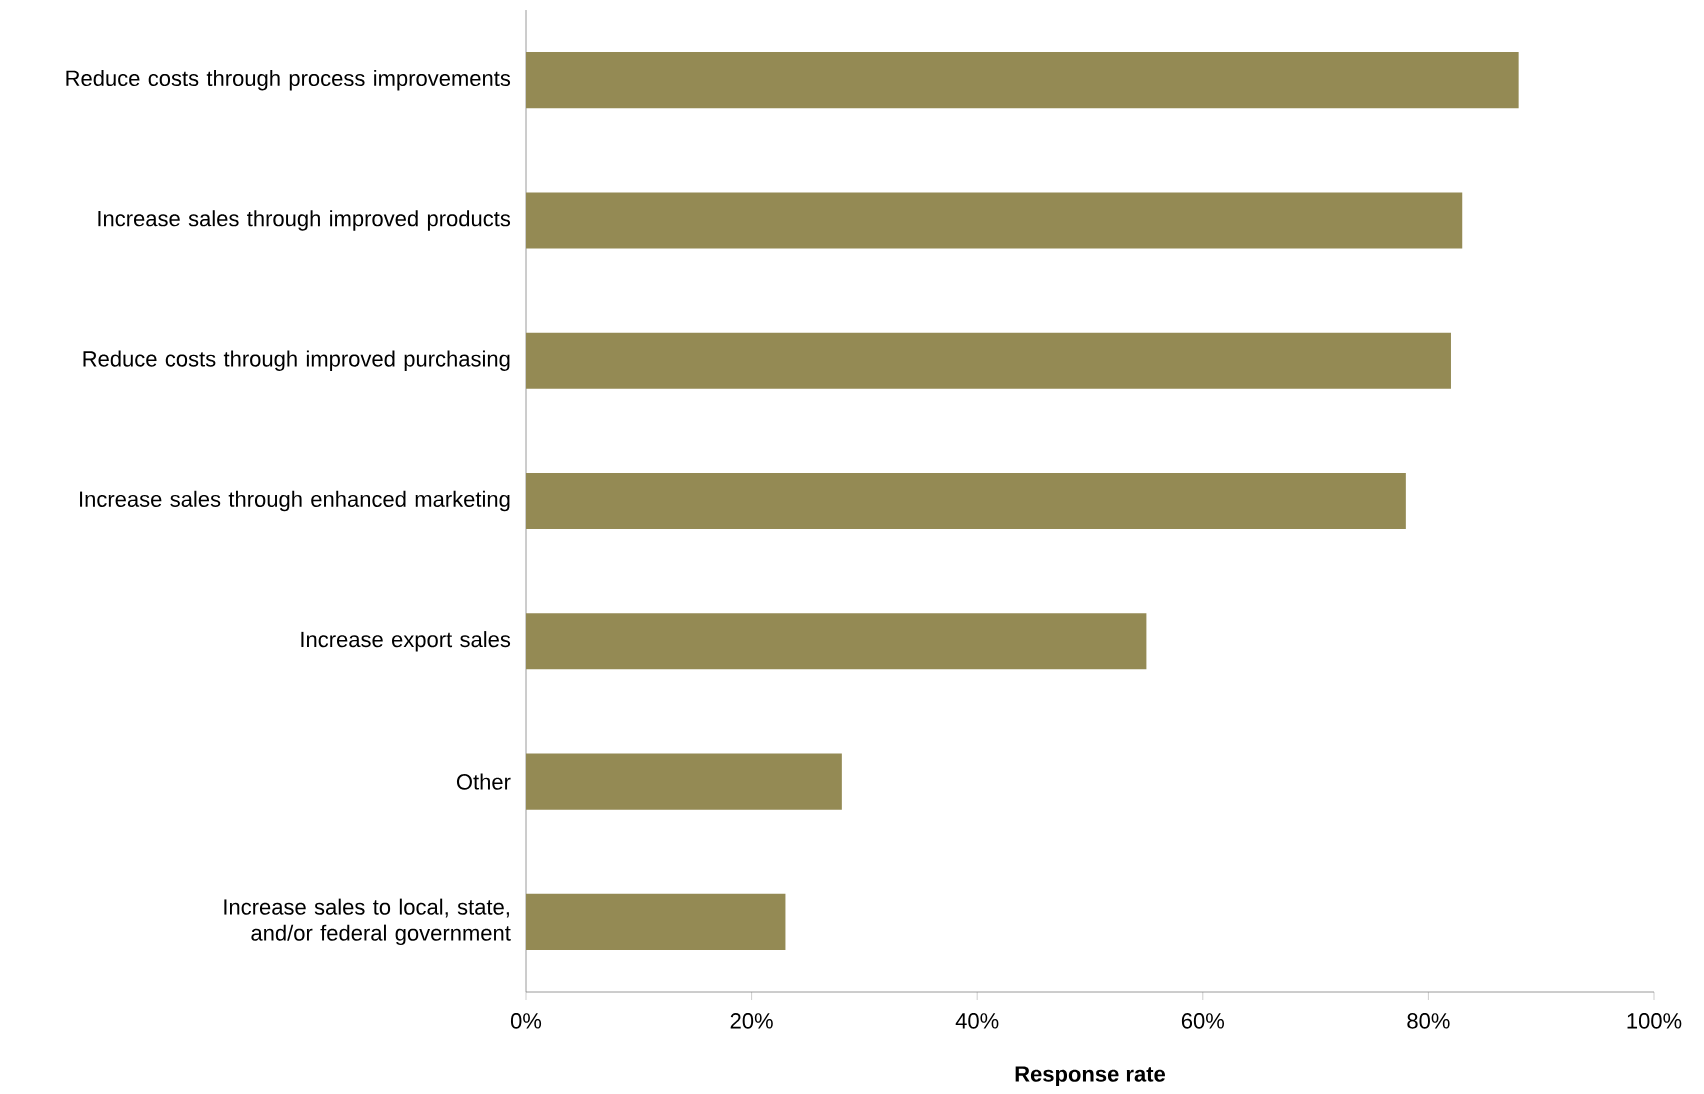 This screenshot has width=1704, height=1094. I want to click on y-tick-label: Increase export sales, so click(406, 641).